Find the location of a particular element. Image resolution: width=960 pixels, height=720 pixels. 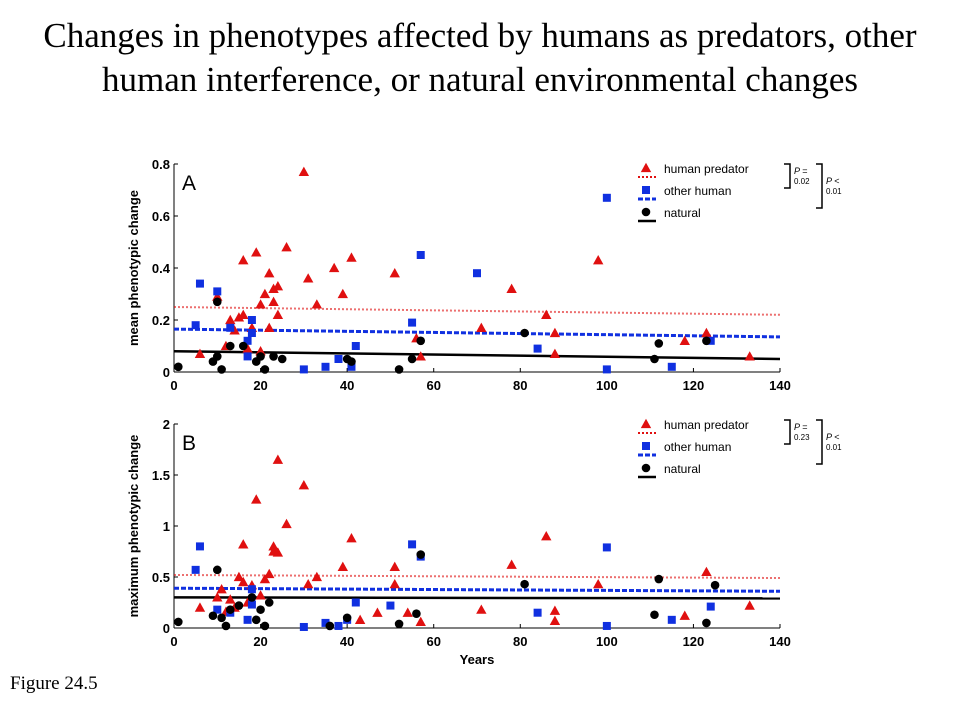

x-tick-label: 40 is located at coordinates (347, 385).